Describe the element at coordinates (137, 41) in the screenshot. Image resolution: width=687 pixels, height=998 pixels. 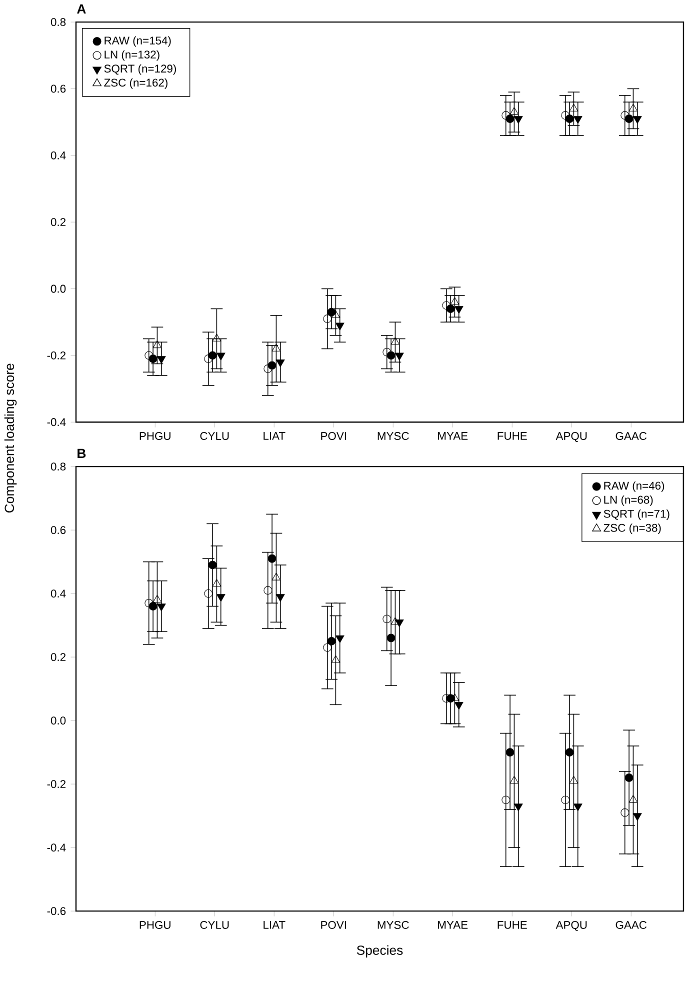
I see `legend-label: RAW (n=154)` at that location.